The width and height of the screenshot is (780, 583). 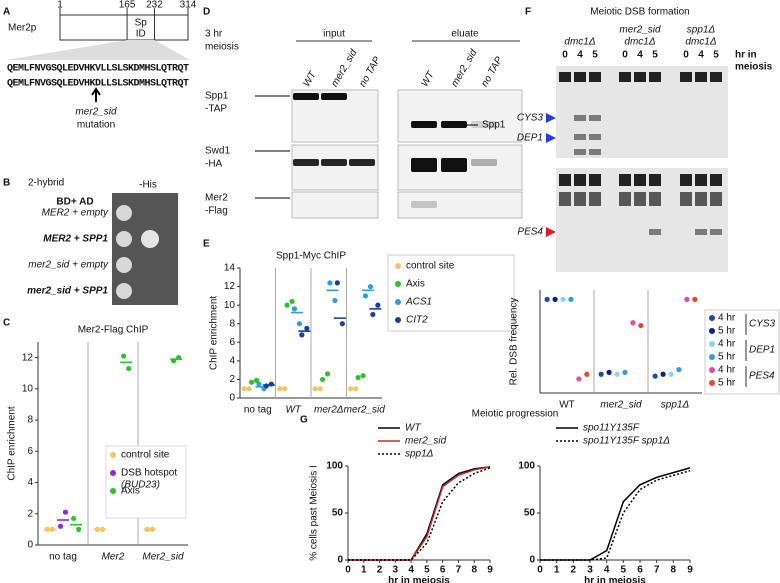 What do you see at coordinates (311, 256) in the screenshot?
I see `chart-title: Spp1-Myc ChIP` at bounding box center [311, 256].